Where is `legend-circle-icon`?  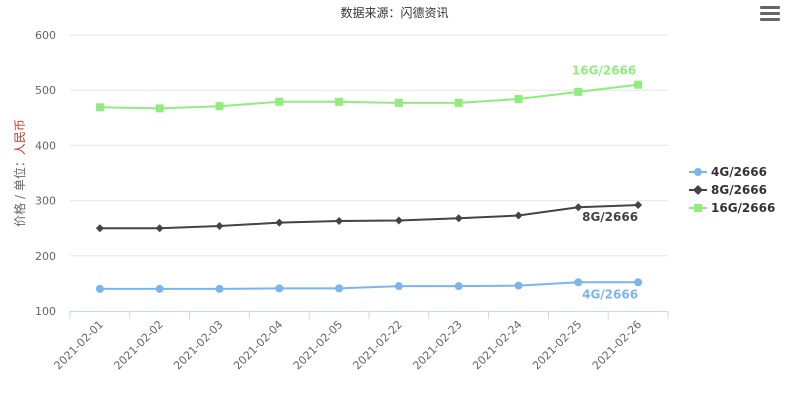
legend-circle-icon is located at coordinates (698, 172).